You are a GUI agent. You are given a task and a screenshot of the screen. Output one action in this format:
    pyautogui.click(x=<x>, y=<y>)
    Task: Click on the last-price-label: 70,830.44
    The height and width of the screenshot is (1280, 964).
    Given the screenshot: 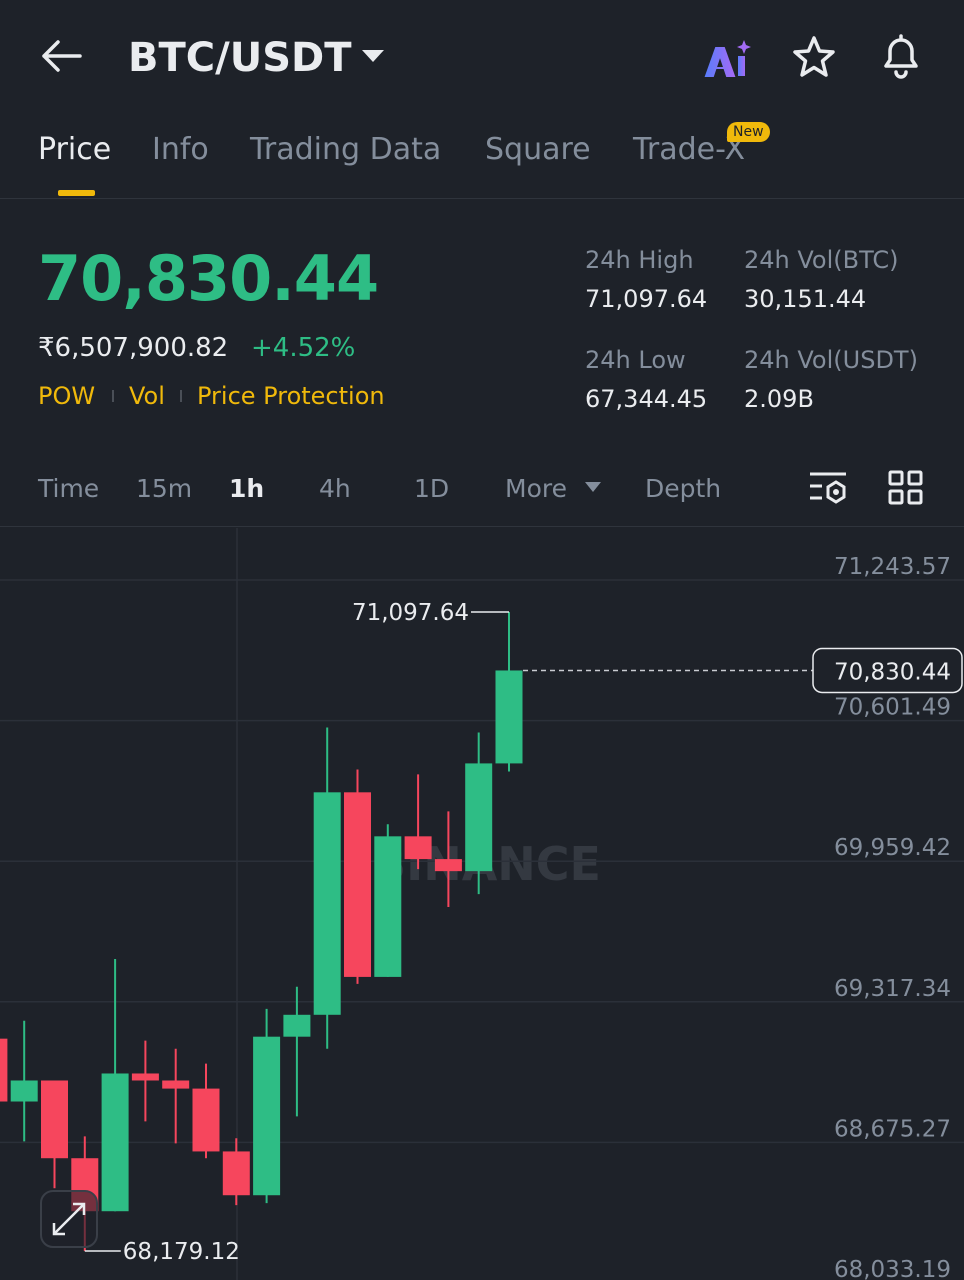 What is the action you would take?
    pyautogui.click(x=892, y=672)
    